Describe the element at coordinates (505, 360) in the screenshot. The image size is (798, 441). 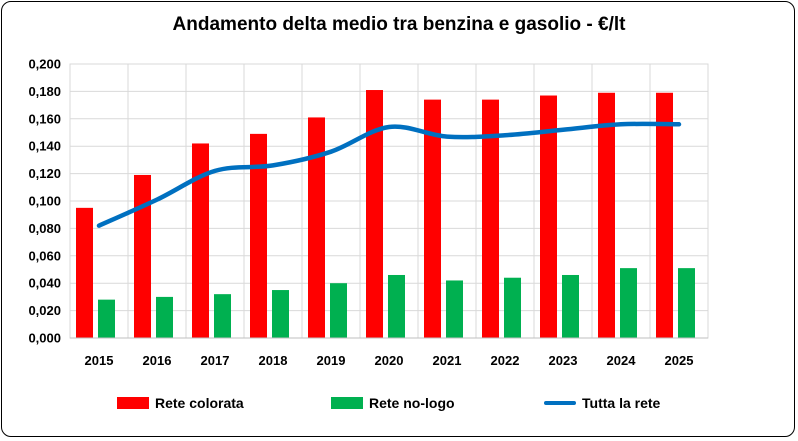
I see `x-tick-label: 2022` at that location.